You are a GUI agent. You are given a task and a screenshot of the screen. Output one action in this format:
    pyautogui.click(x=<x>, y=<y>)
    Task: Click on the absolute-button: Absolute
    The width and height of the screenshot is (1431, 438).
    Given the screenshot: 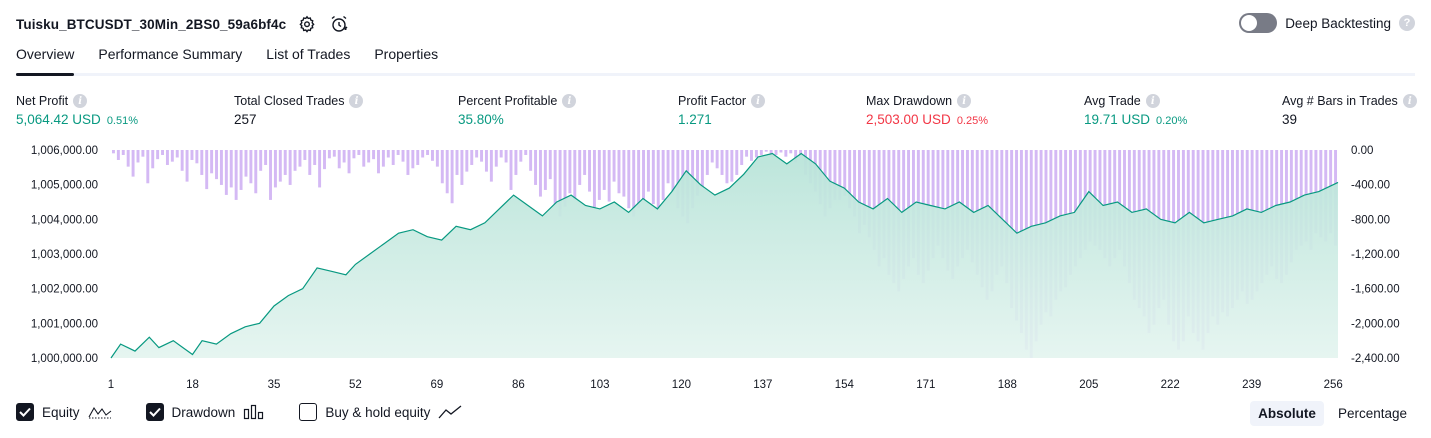 What is the action you would take?
    pyautogui.click(x=1287, y=413)
    